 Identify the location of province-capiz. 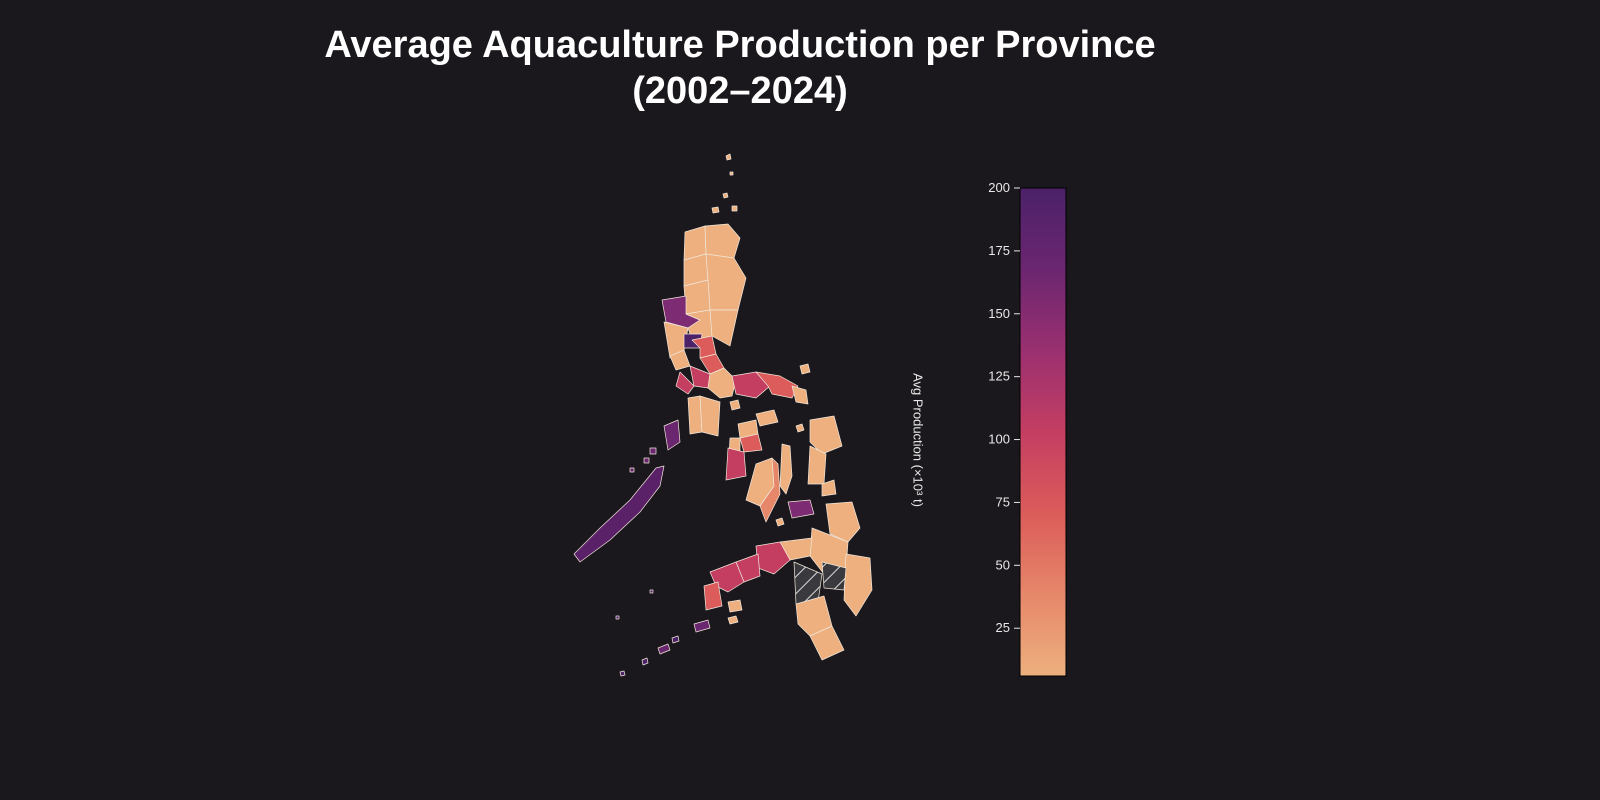
(751, 443).